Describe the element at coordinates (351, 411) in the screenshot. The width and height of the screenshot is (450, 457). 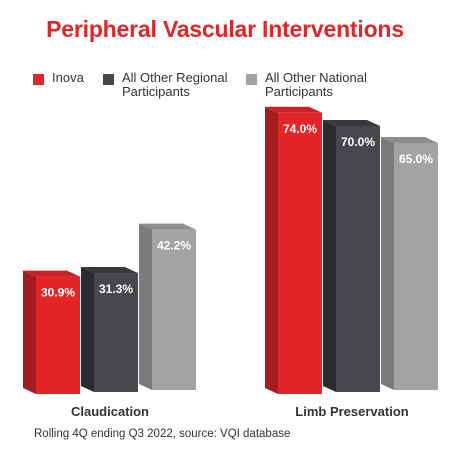
I see `category-label-limb-preservation: Limb Preservation` at that location.